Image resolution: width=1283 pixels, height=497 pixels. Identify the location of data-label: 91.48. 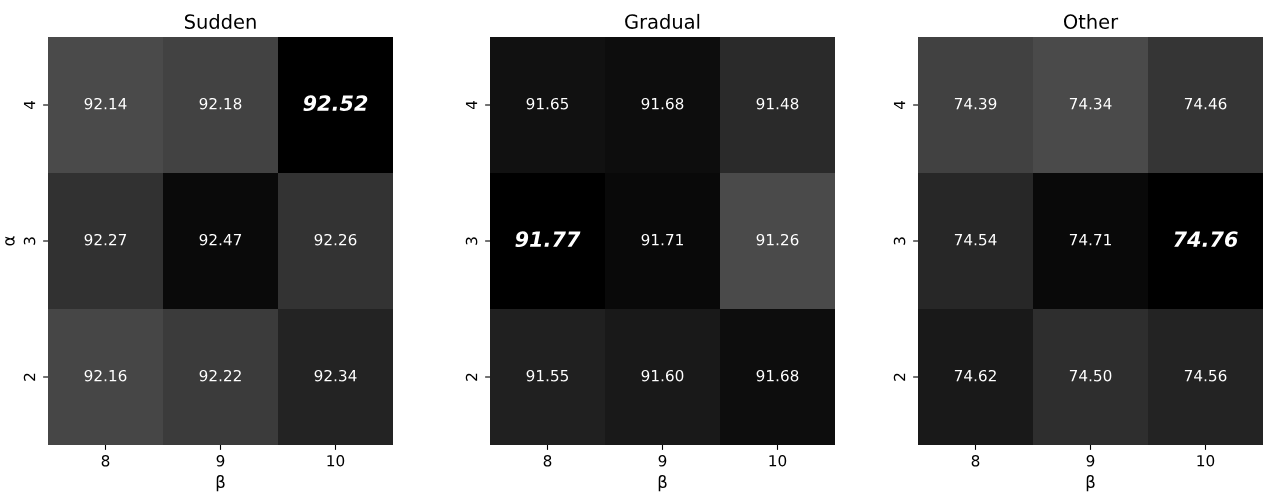
(777, 103).